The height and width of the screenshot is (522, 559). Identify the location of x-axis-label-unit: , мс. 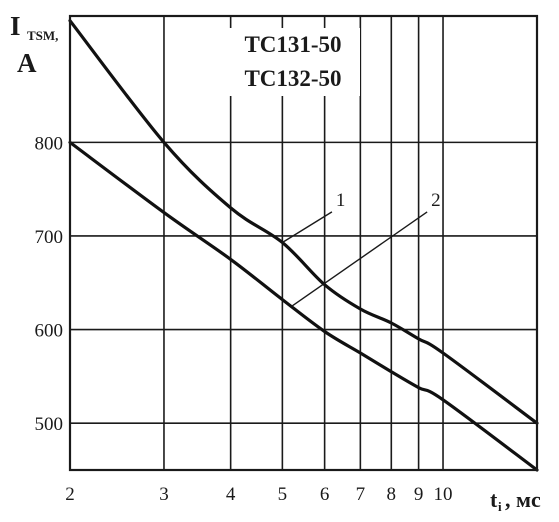
(523, 499).